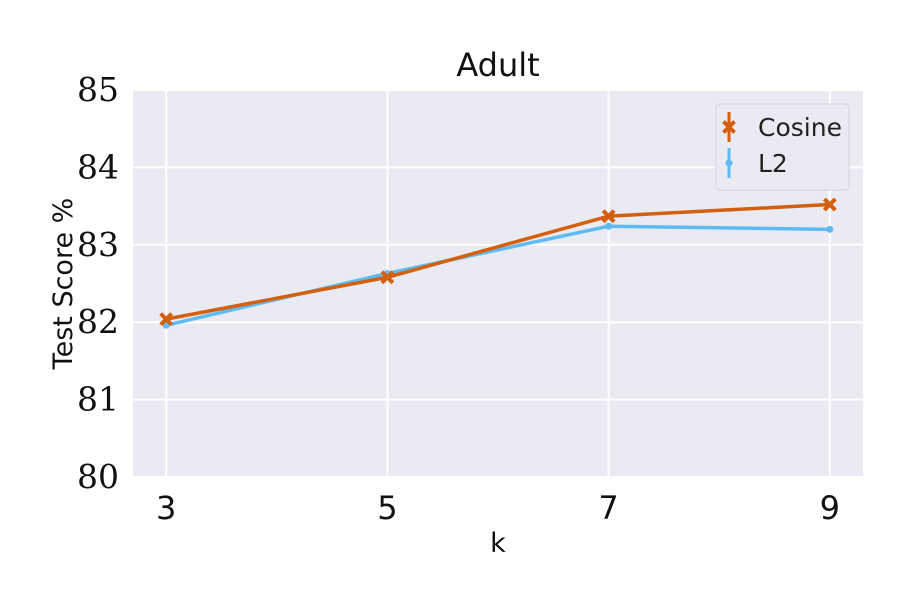 The image size is (914, 609). I want to click on y-tick-label: 80, so click(98, 476).